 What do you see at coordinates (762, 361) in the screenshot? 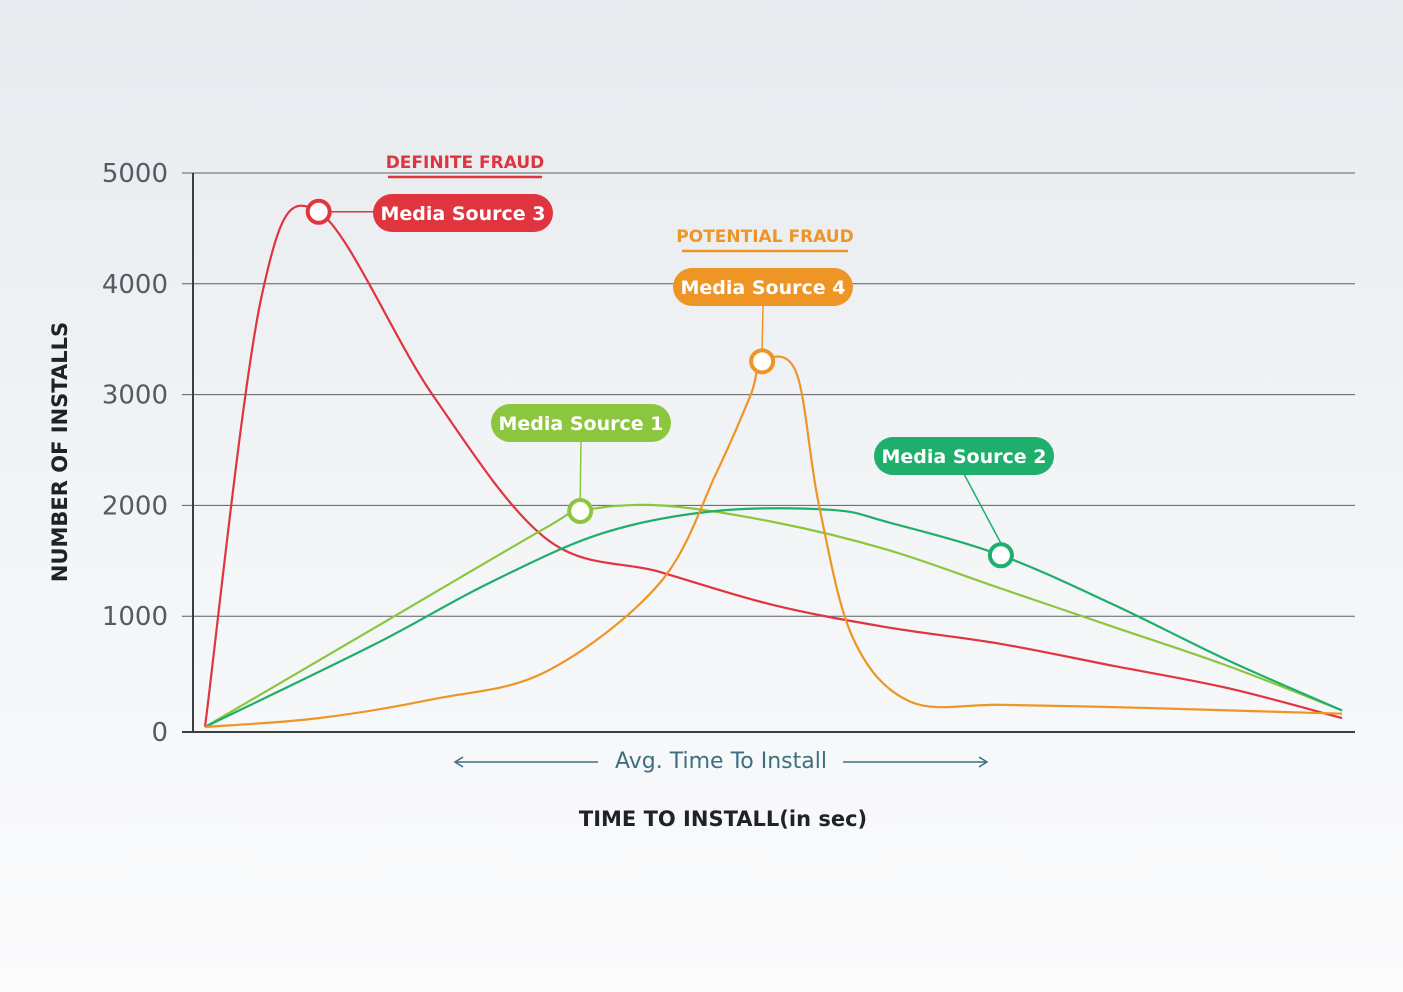
I see `media-source-4-marker` at bounding box center [762, 361].